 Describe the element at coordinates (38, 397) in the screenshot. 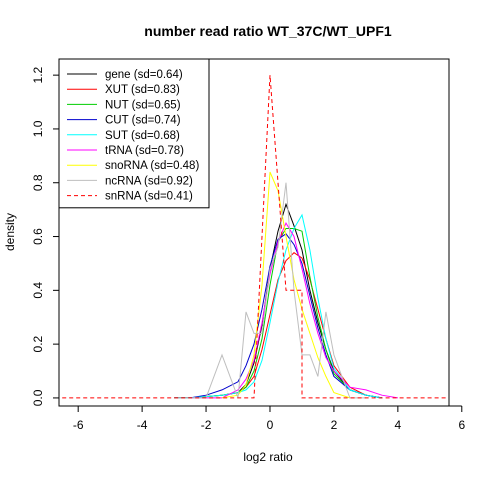

I see `y-tick-label: 0.0` at that location.